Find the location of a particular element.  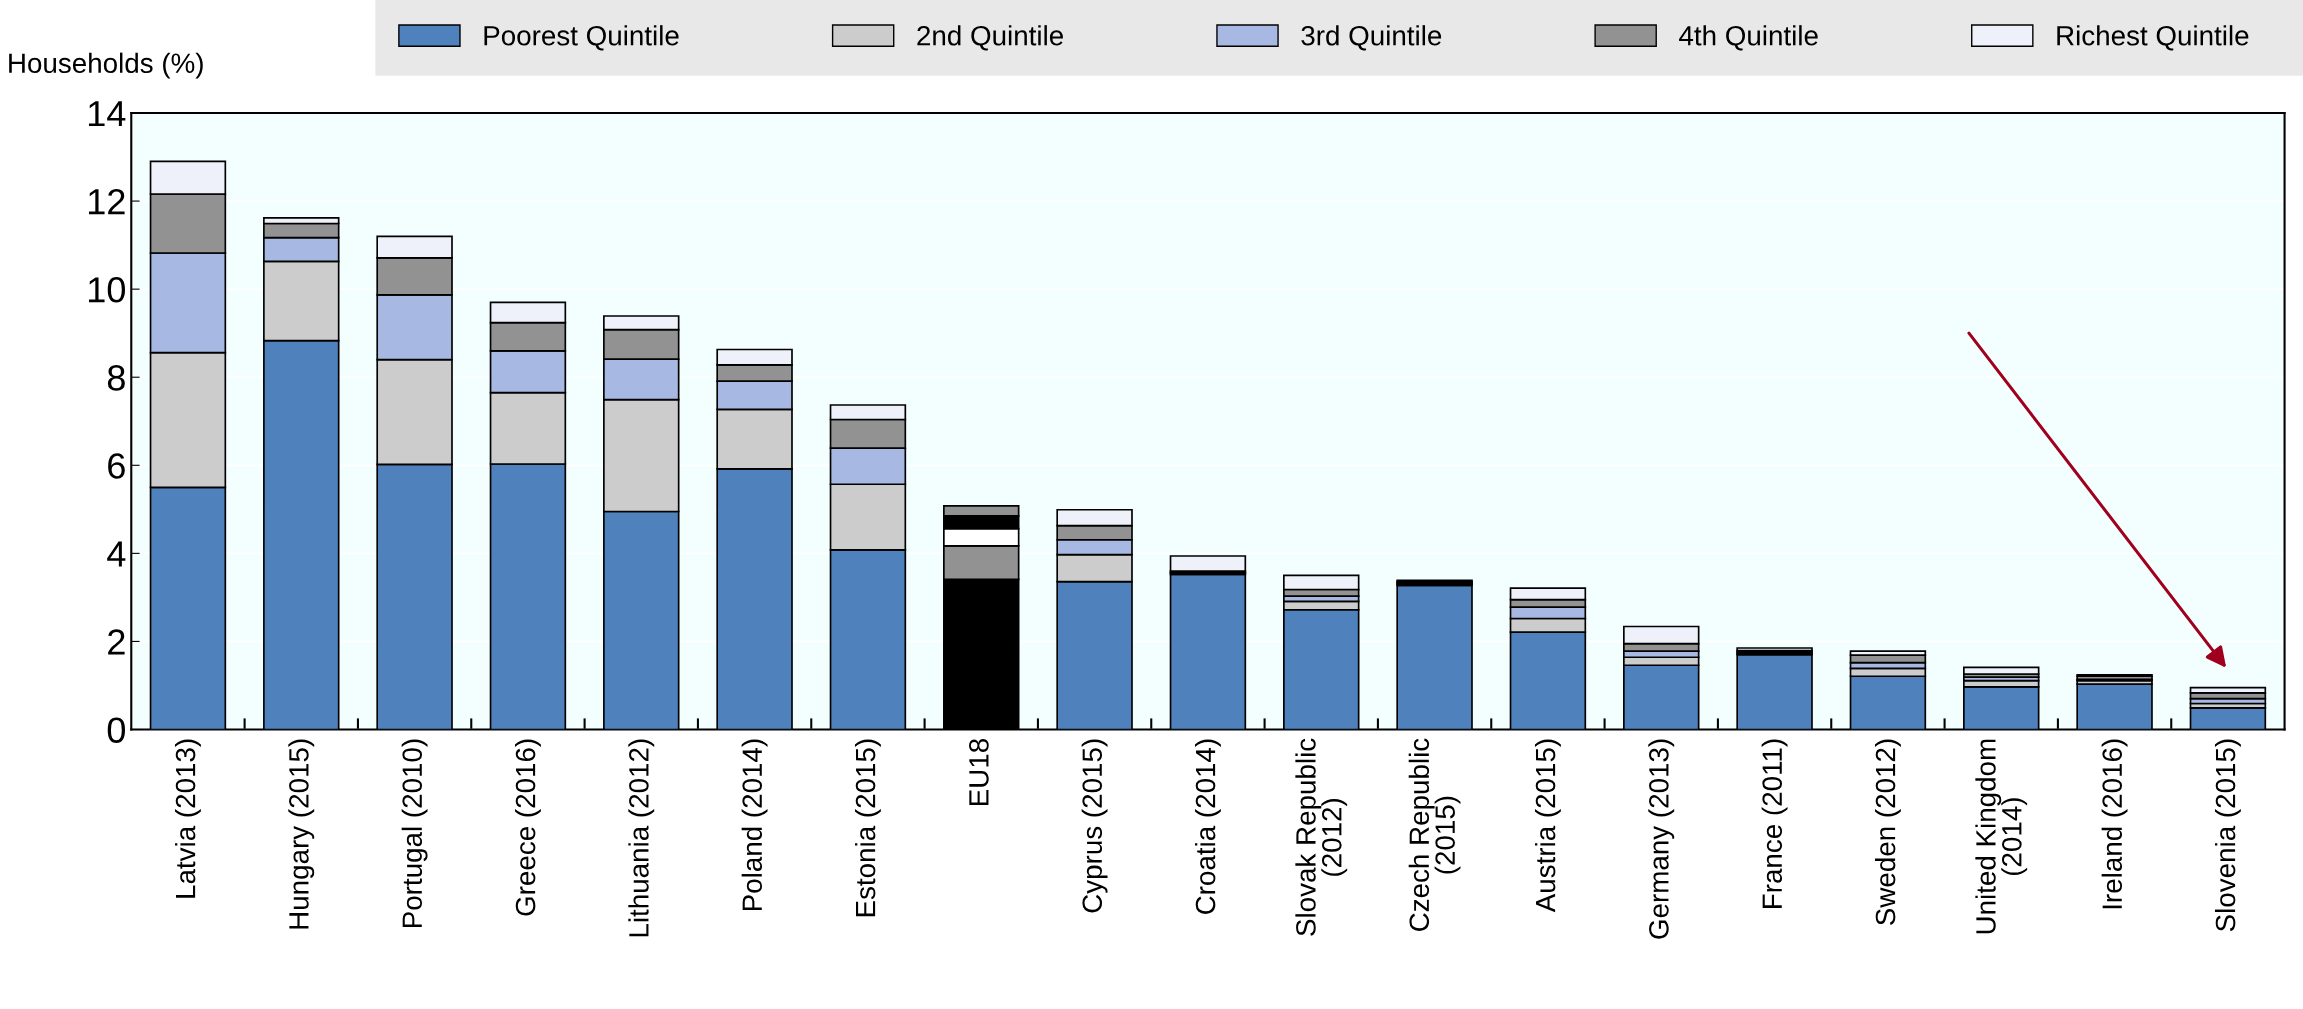

x-tick-label: Lithuania (2012) is located at coordinates (641, 838).